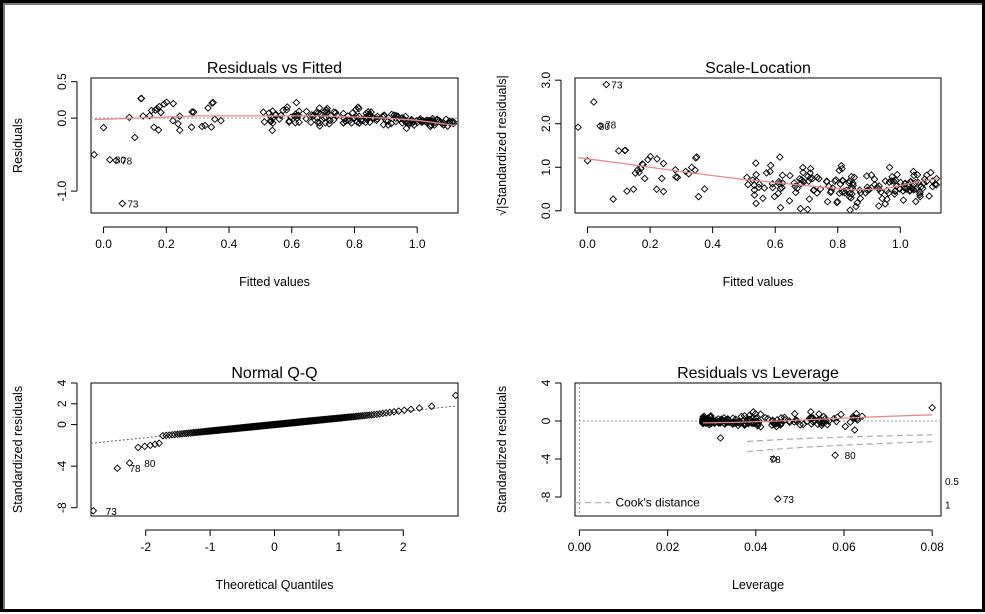 The image size is (985, 614). What do you see at coordinates (948, 506) in the screenshot?
I see `contour-label-1: 1` at bounding box center [948, 506].